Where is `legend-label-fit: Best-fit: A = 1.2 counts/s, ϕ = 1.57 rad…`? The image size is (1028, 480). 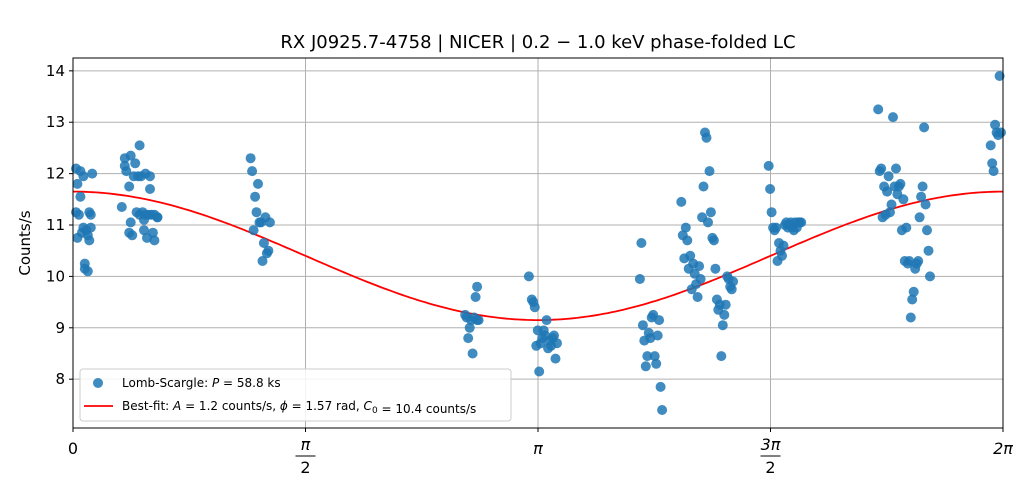 legend-label-fit: Best-fit: A = 1.2 counts/s, ϕ = 1.57 rad… is located at coordinates (299, 407).